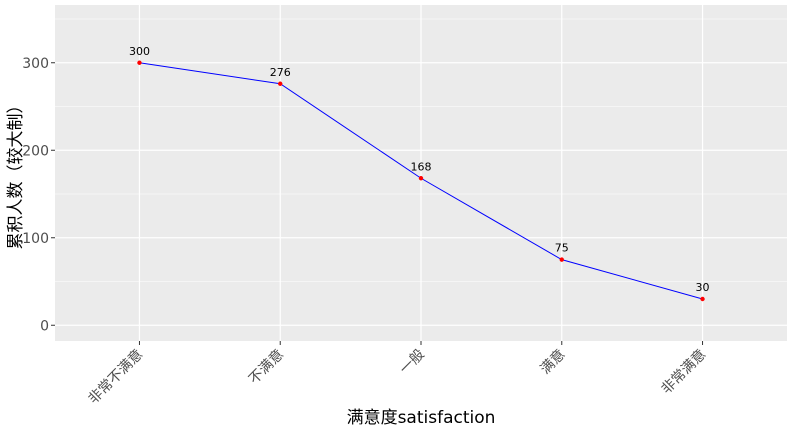  I want to click on x-tick-label: 一般, so click(412, 362).